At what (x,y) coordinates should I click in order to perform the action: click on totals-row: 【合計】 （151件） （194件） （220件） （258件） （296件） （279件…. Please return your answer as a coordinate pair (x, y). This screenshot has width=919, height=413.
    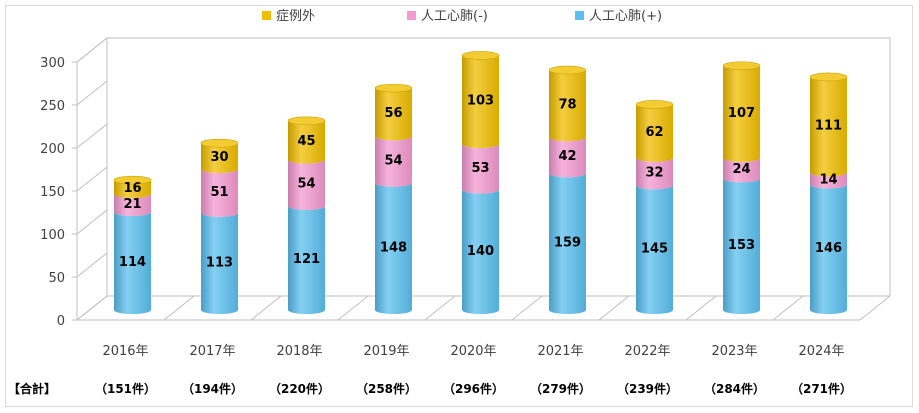
    Looking at the image, I should click on (430, 388).